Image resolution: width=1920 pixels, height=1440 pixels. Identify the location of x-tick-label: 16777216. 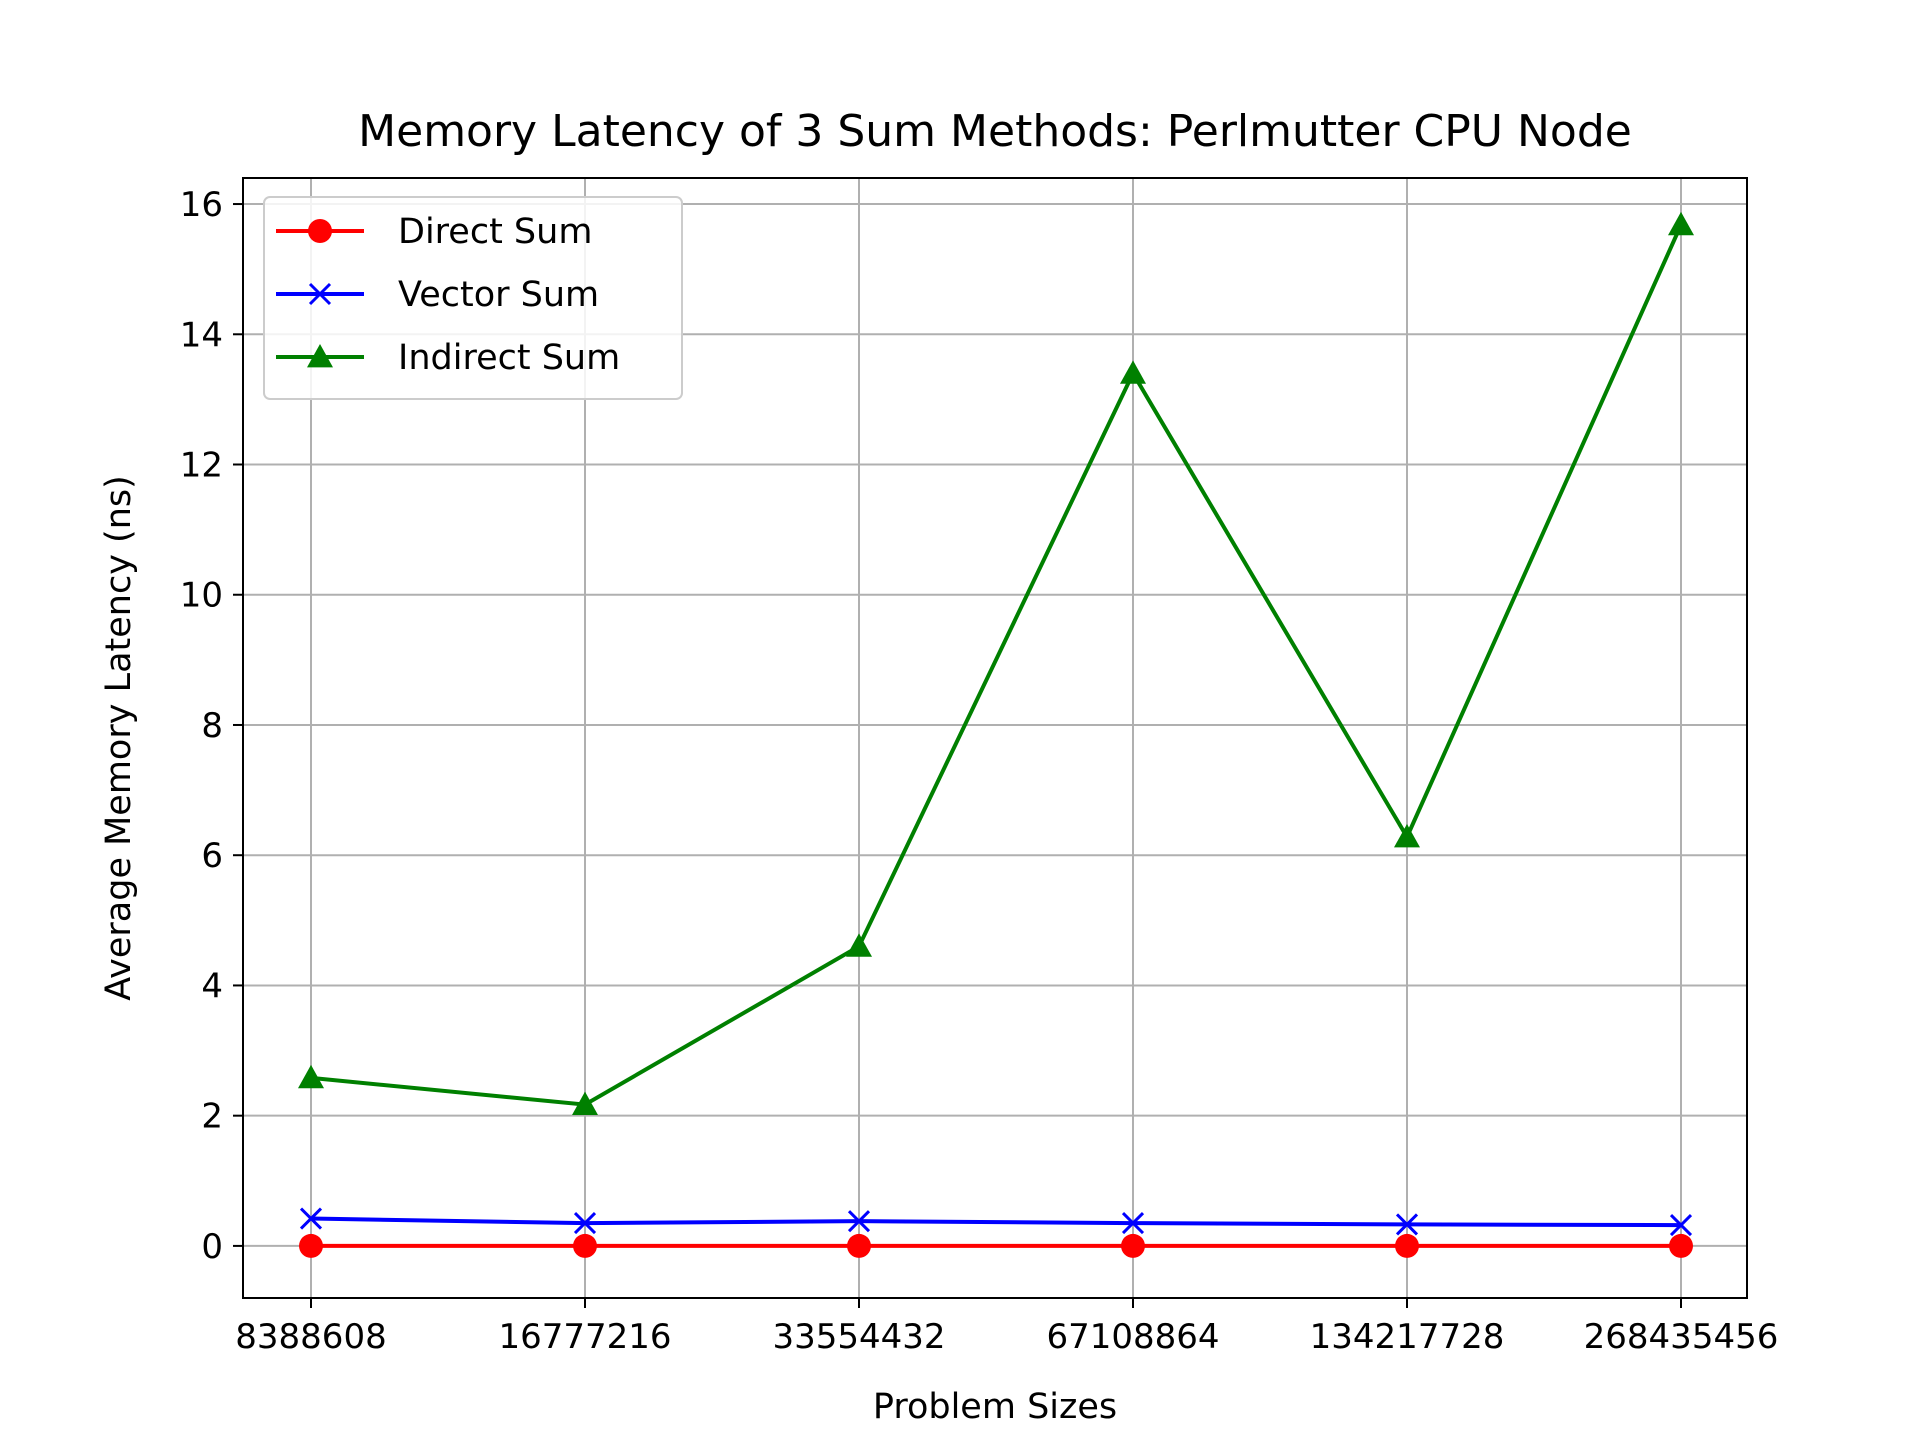
(584, 1337).